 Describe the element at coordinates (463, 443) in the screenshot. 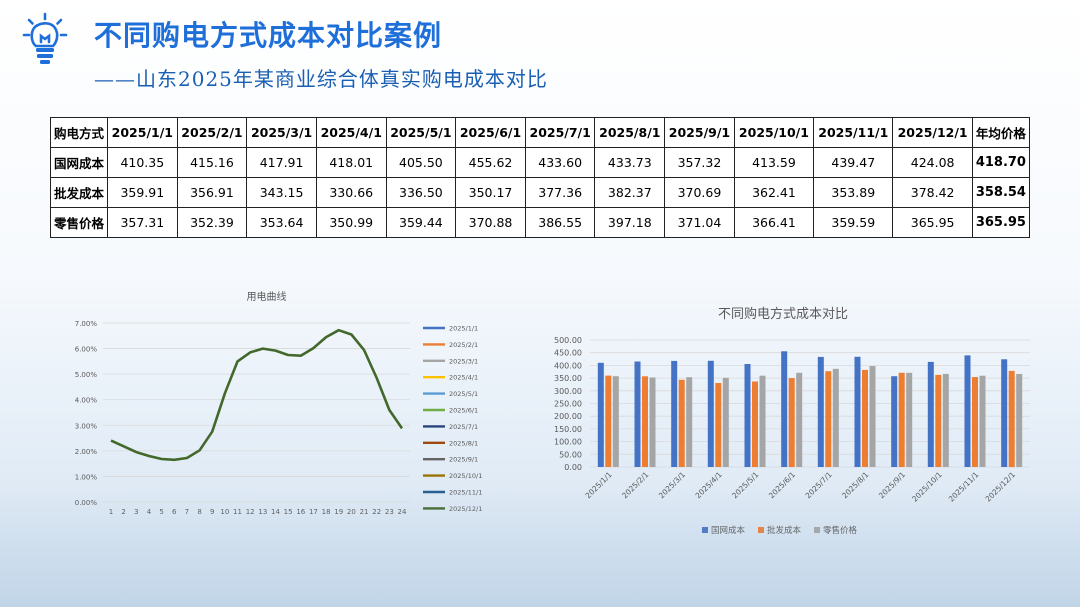

I see `legend-label: 2025/8/1` at that location.